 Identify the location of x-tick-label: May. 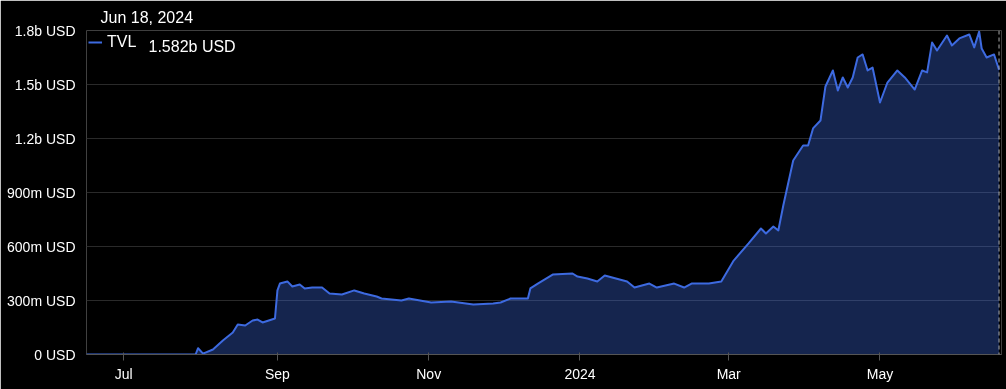
(880, 373).